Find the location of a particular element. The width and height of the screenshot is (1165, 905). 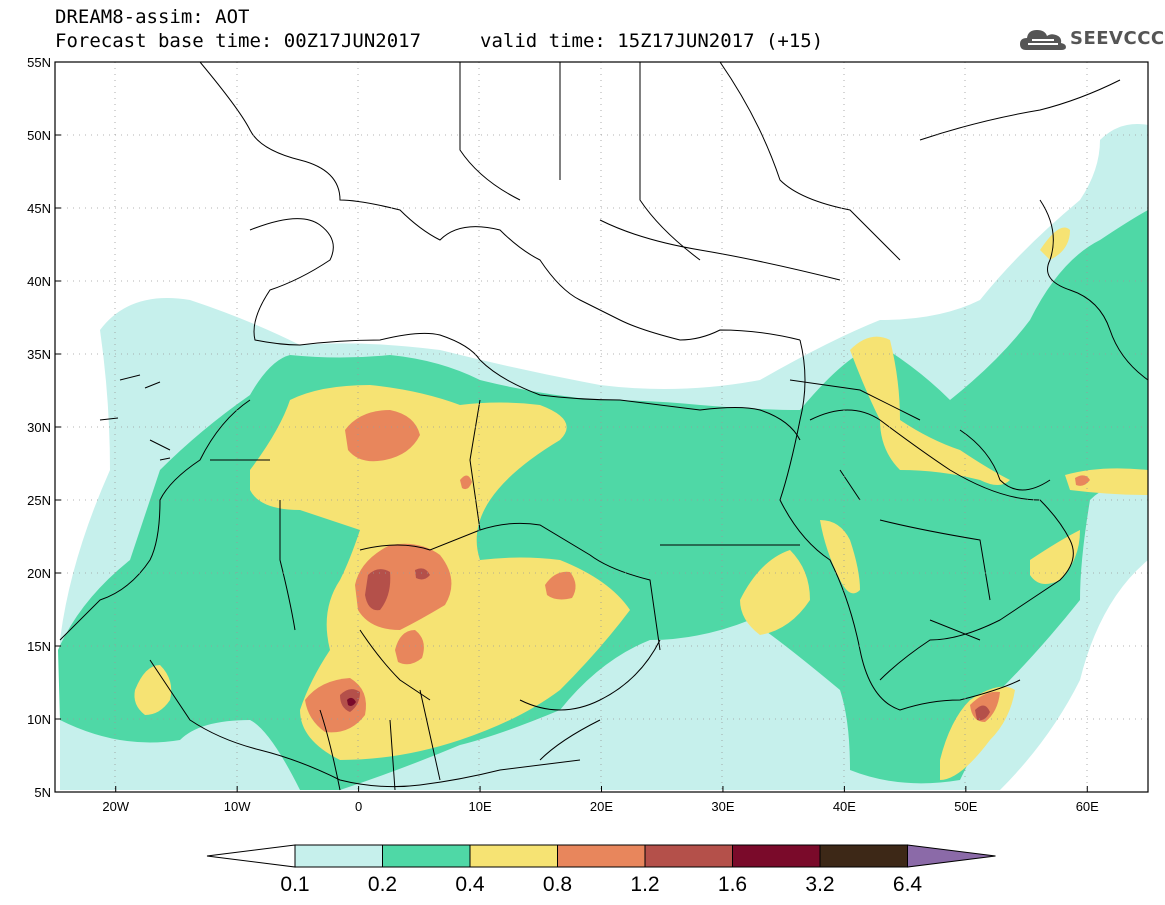

lon-tick-label: 20E is located at coordinates (601, 806).